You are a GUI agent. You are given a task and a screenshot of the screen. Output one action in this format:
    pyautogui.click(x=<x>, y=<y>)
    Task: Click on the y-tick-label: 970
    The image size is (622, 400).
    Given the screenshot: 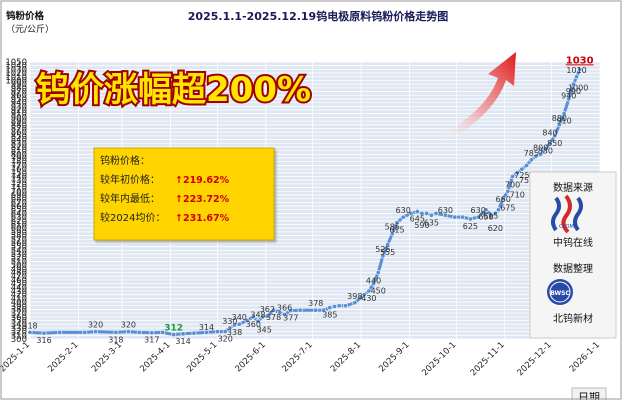 What is the action you would take?
    pyautogui.click(x=19, y=93)
    